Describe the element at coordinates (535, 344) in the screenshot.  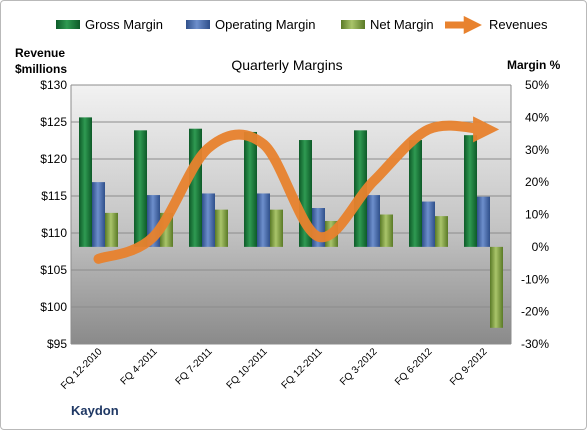
I see `right-tick-label: -30%` at that location.